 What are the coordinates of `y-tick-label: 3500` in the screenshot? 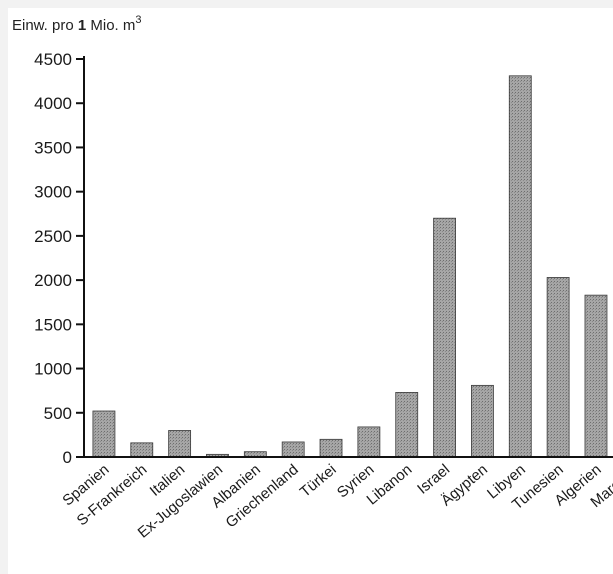 It's located at (53, 147).